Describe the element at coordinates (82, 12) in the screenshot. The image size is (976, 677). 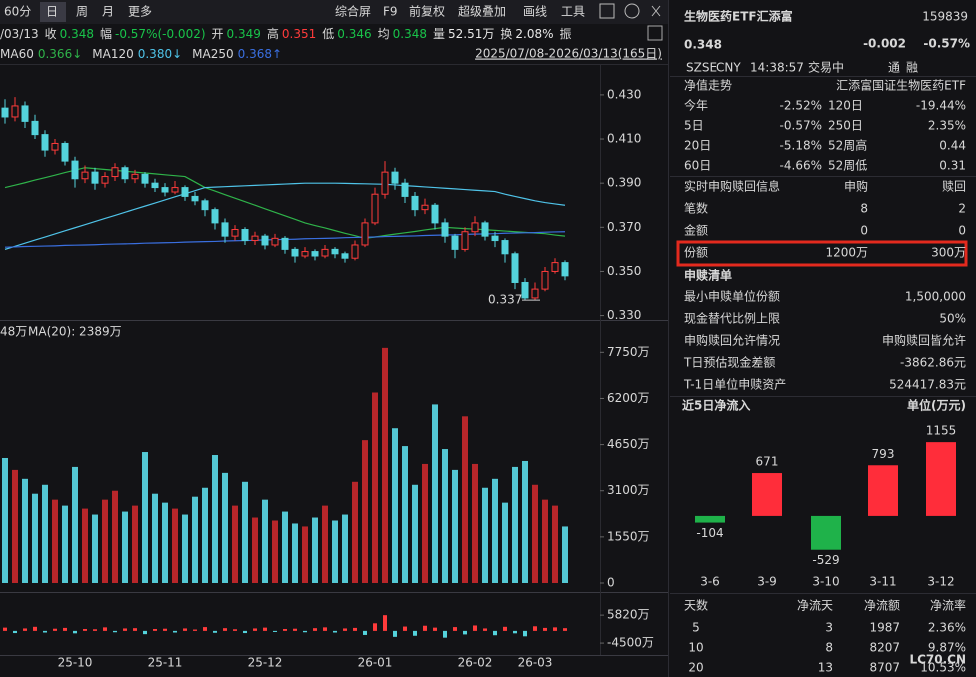
I see `toolbar-item: 周` at that location.